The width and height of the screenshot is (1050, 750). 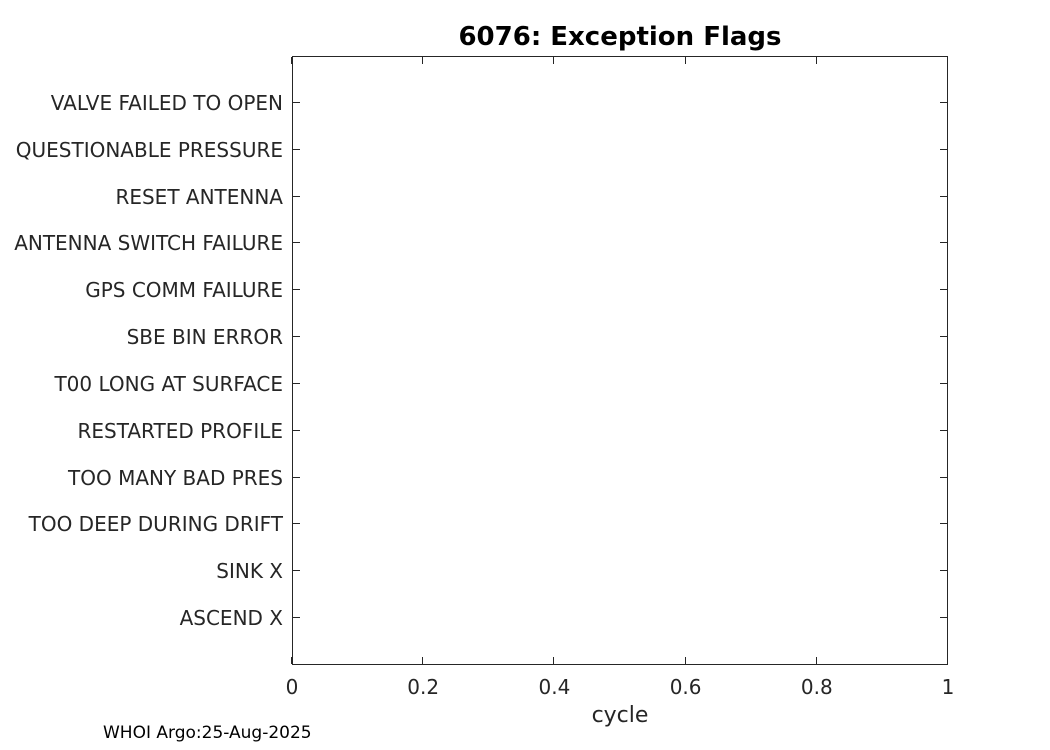 I want to click on x-axis-label: cycle, so click(x=620, y=715).